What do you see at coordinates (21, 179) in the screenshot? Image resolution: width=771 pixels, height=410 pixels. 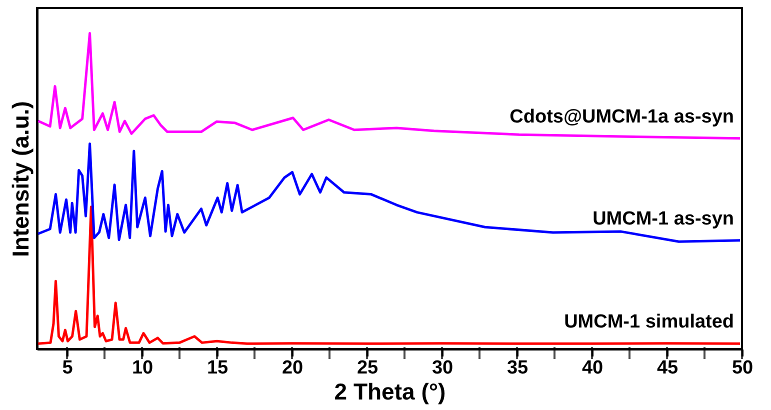 I see `y-axis-title: Intensity (a.u.)` at bounding box center [21, 179].